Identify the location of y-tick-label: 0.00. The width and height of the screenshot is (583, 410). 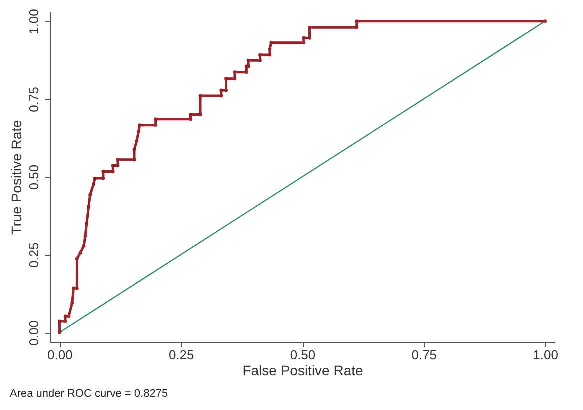
(34, 333).